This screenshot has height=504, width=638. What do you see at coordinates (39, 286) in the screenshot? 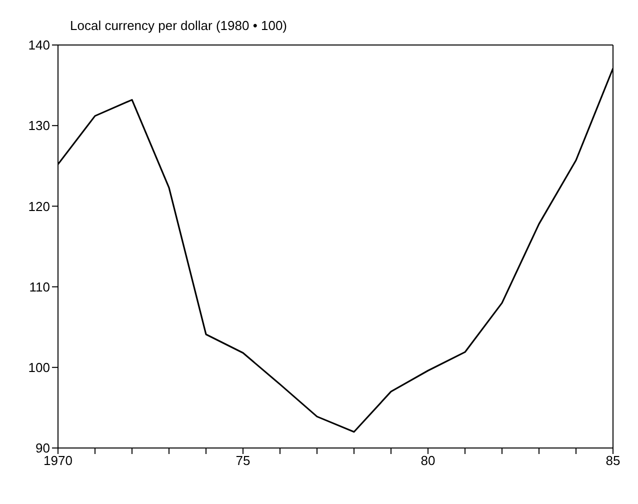
I see `y-tick-label: 110` at bounding box center [39, 286].